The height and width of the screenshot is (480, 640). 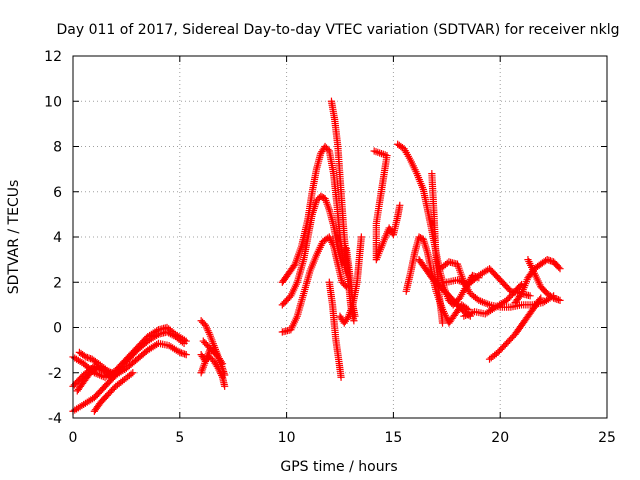 I want to click on y-tick-label: 4, so click(x=57, y=238).